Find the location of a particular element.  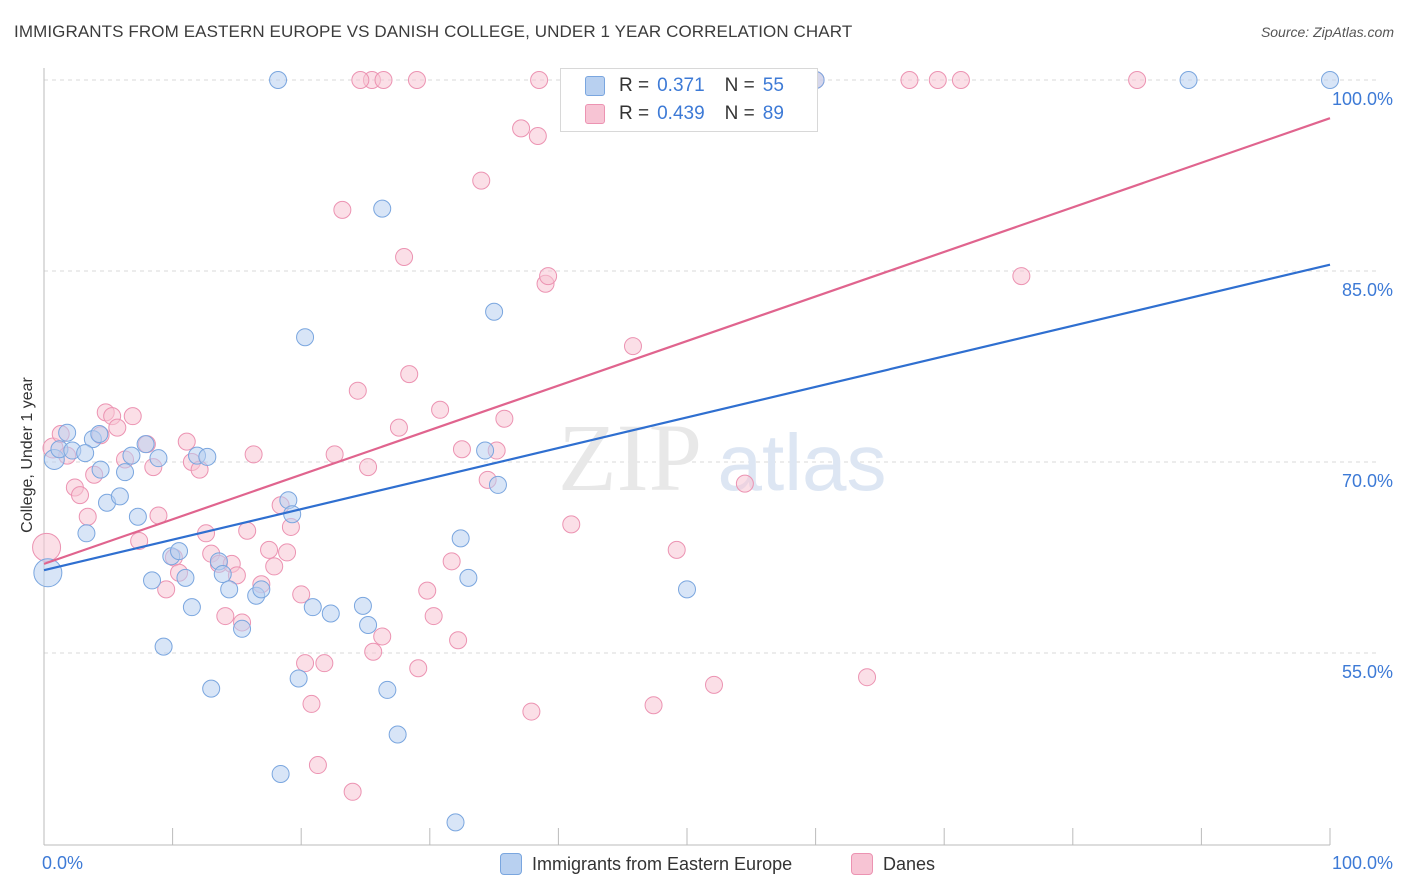

legend-row-blue: R = 0.371 N = 55 is located at coordinates (684, 86).